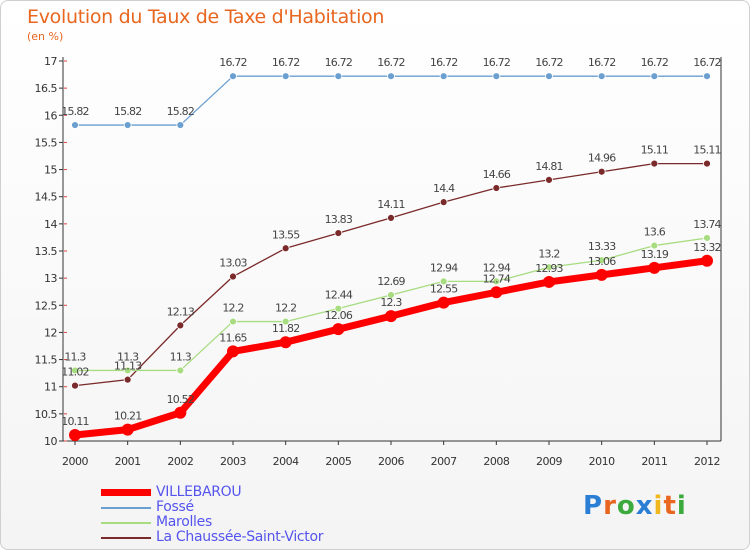  What do you see at coordinates (46, 251) in the screenshot?
I see `y-tick-label: 13.5` at bounding box center [46, 251].